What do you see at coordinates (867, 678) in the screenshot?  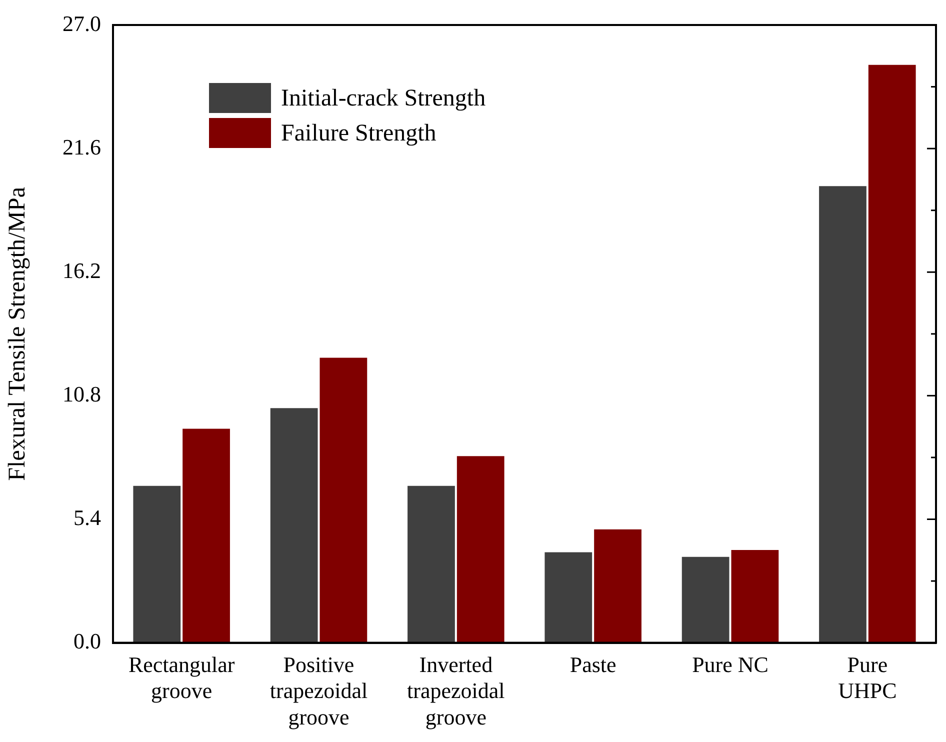 I see `x-tick-label: Pure UHPC` at bounding box center [867, 678].